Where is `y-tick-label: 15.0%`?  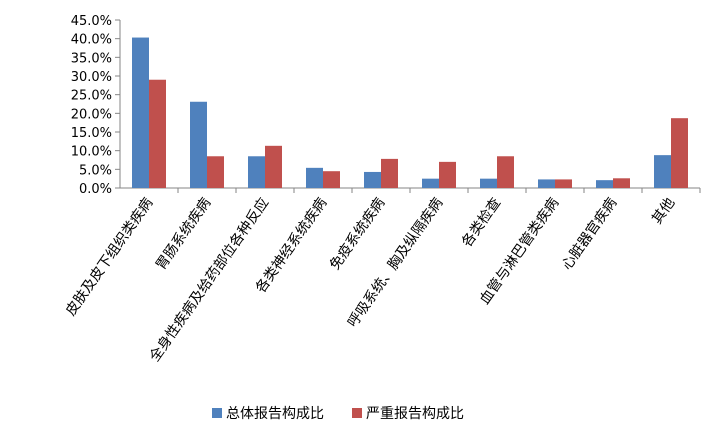 y-tick-label: 15.0% is located at coordinates (91, 133).